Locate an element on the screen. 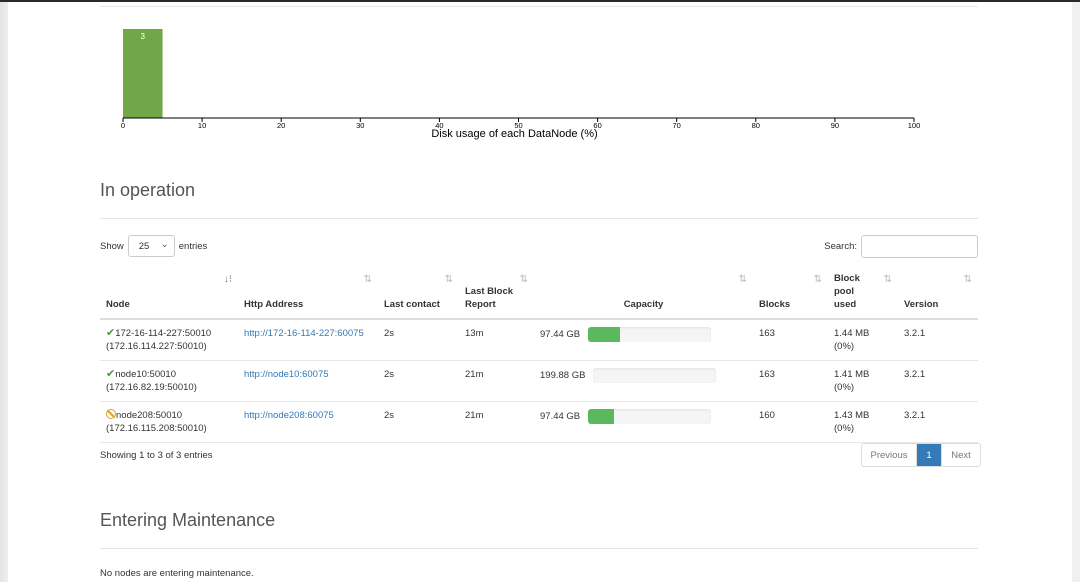 Image resolution: width=1080 pixels, height=582 pixels. pagination: Previous 1 Next is located at coordinates (921, 455).